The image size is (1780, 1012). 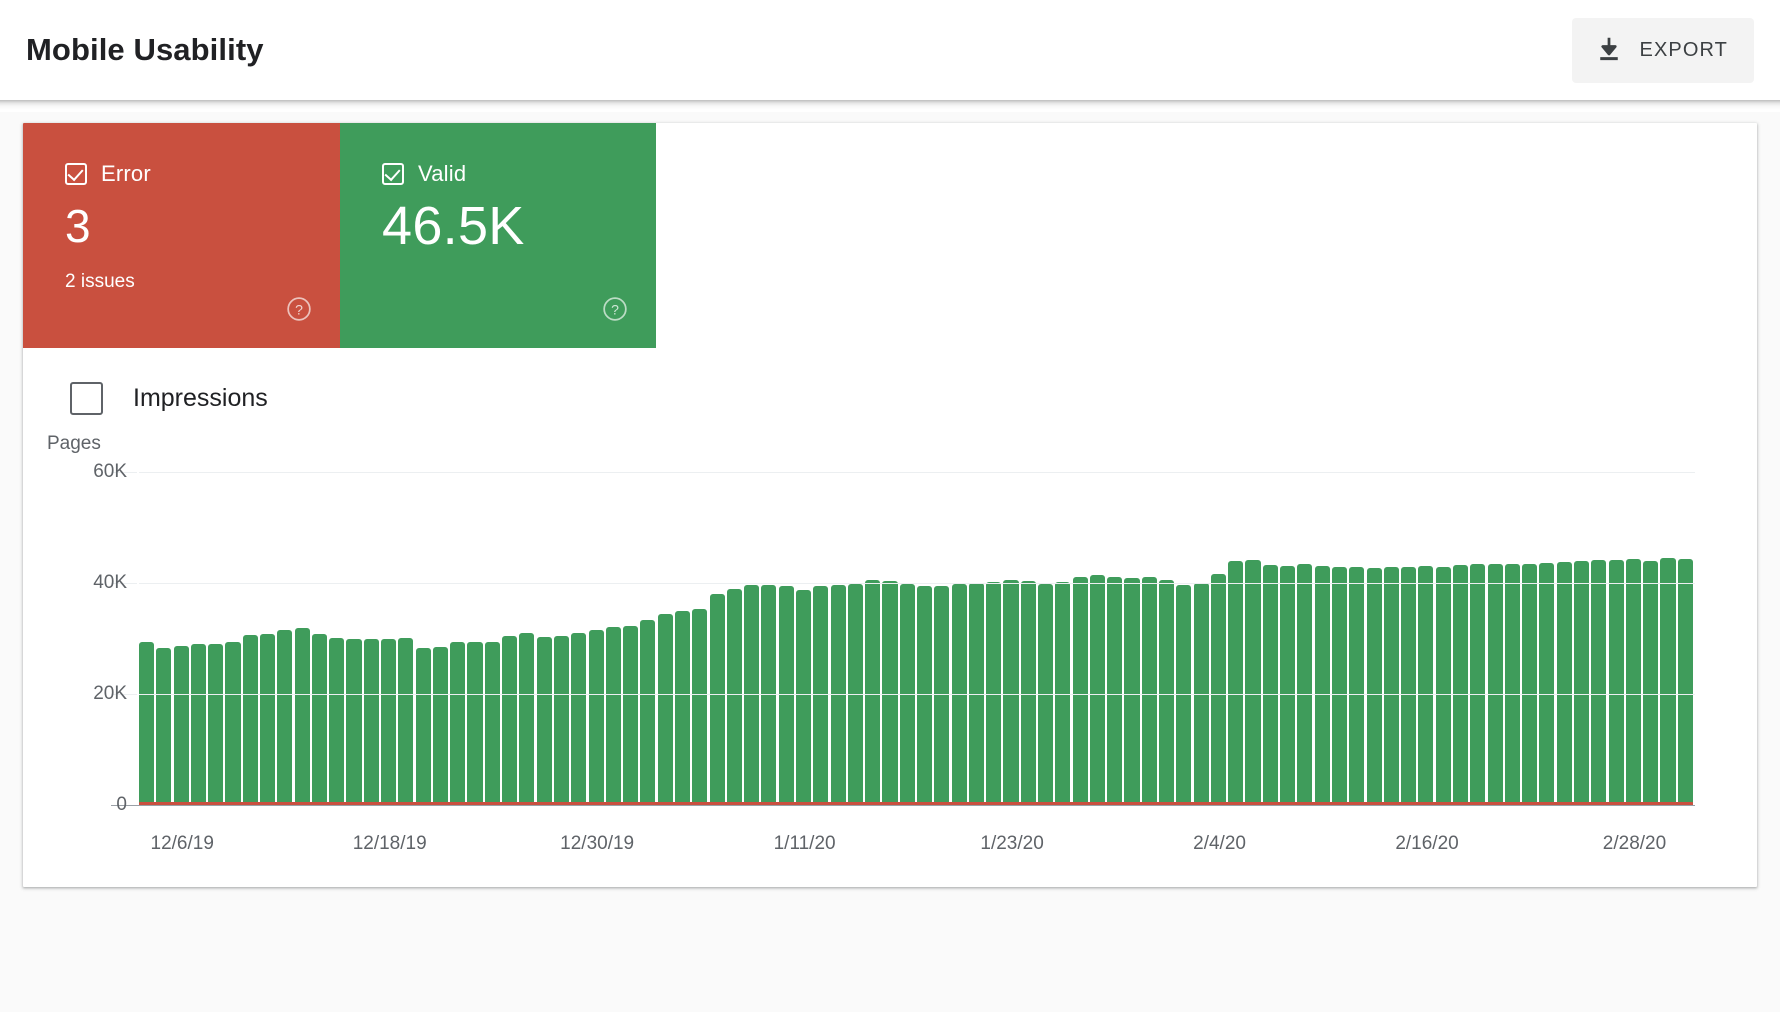 What do you see at coordinates (126, 173) in the screenshot?
I see `status-tile-error-label: Error` at bounding box center [126, 173].